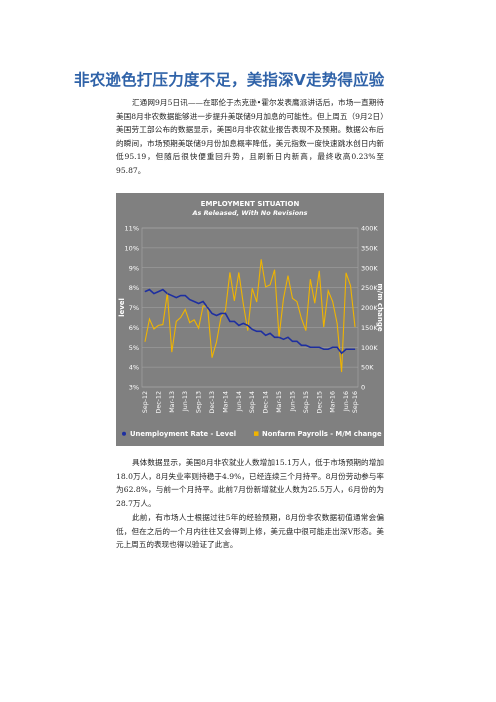 The image size is (496, 702). I want to click on x-tick-label: Sep-15, so click(306, 402).